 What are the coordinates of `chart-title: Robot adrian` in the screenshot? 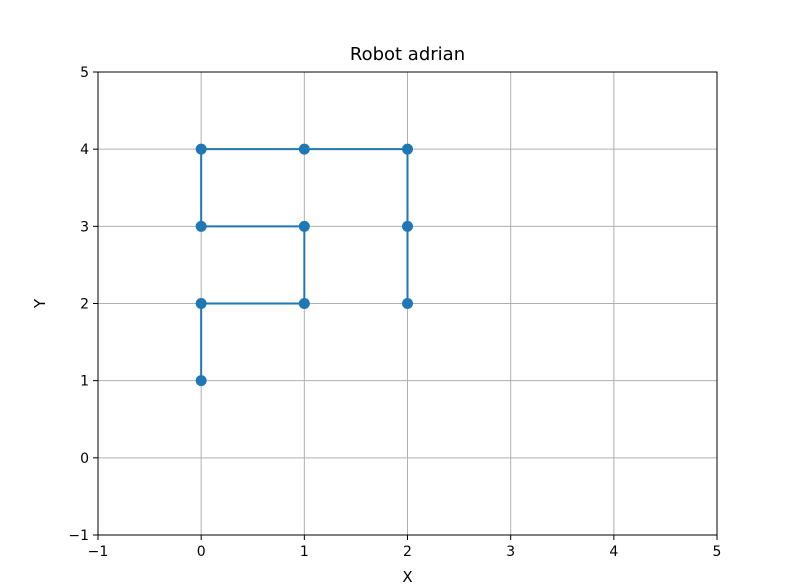 It's located at (407, 54).